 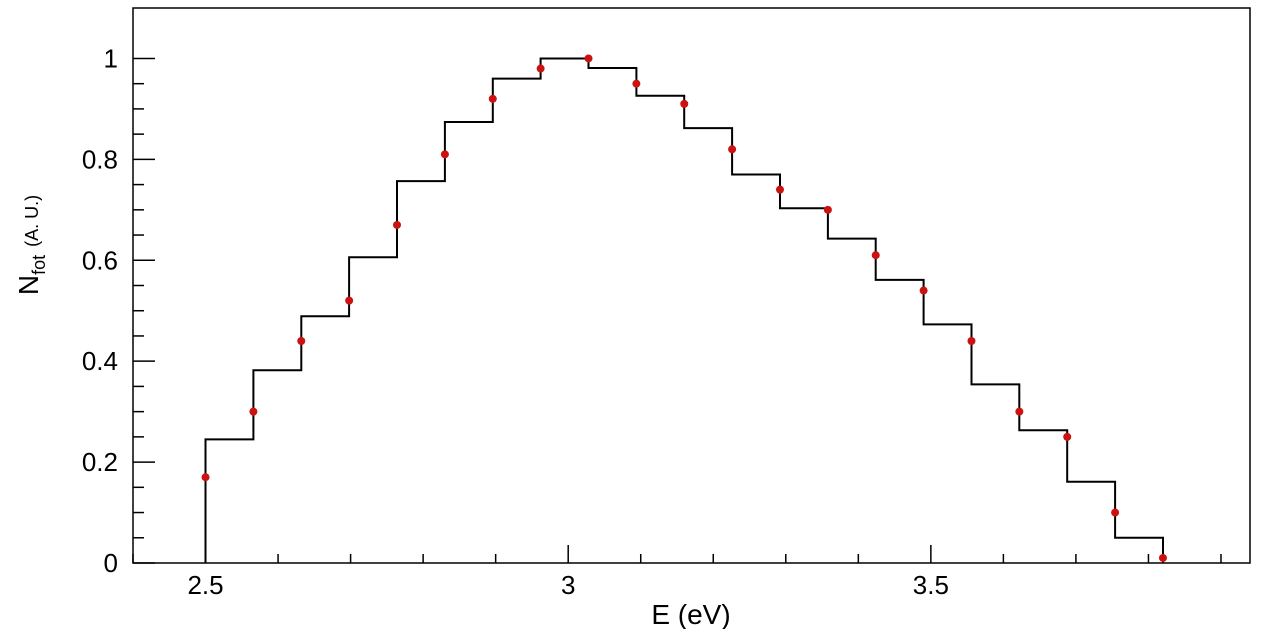 I want to click on y-tick-label: 0, so click(x=111, y=563).